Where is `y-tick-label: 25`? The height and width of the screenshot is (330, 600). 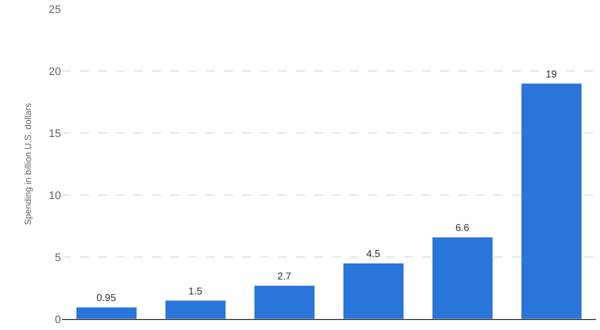
y-tick-label: 25 is located at coordinates (54, 10).